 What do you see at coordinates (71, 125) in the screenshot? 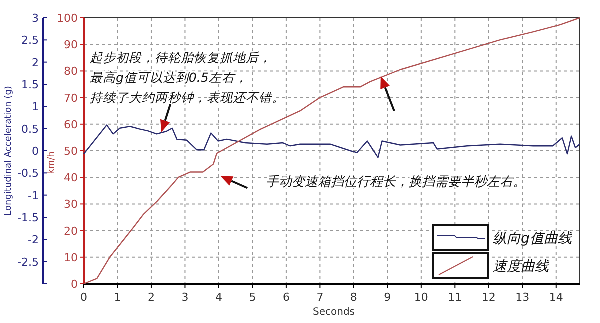
I see `y2-tick-label: 60` at bounding box center [71, 125].